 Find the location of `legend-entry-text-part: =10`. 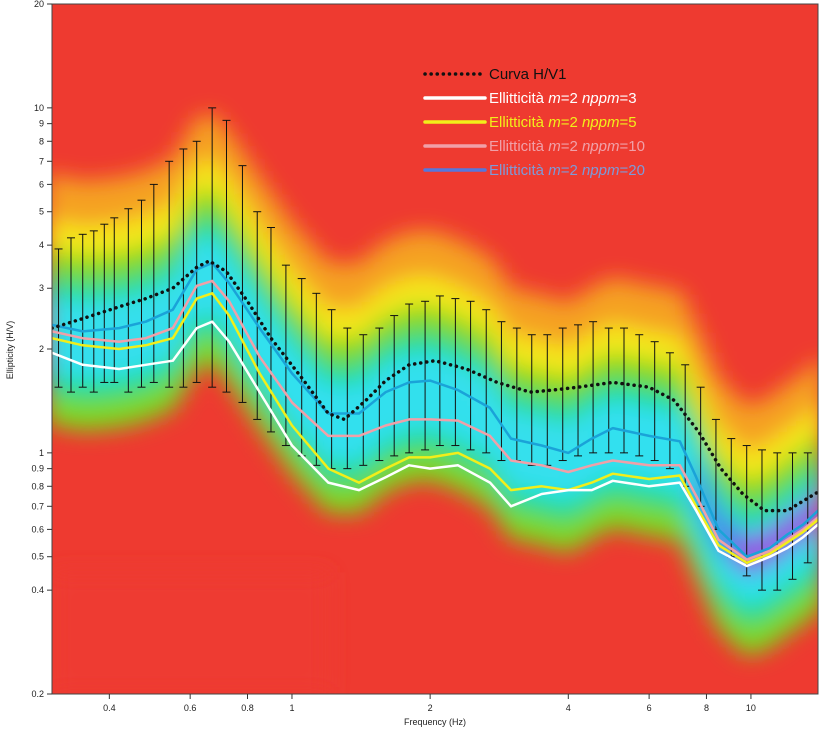

legend-entry-text-part: =10 is located at coordinates (632, 146).